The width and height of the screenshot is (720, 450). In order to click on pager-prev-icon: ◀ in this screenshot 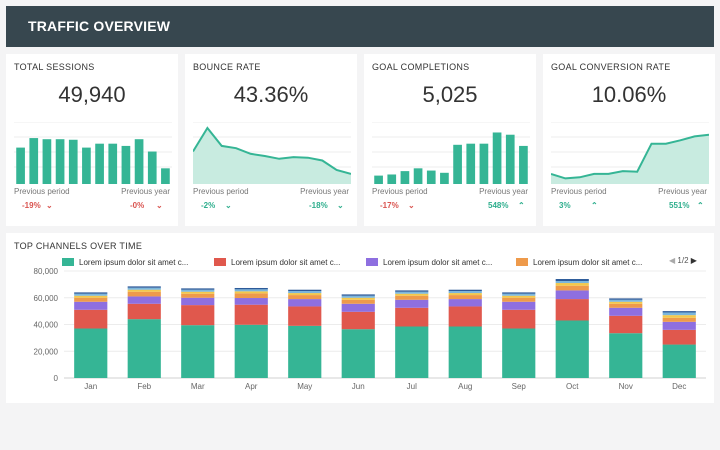, I will do `click(672, 260)`.